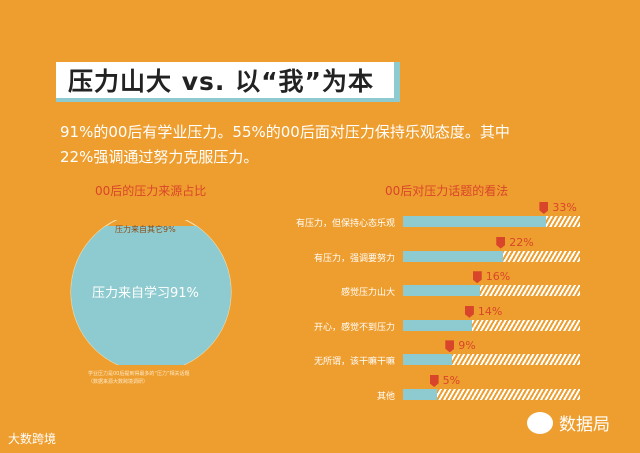  What do you see at coordinates (447, 191) in the screenshot?
I see `bar-title: 00后对压力话题的看法` at bounding box center [447, 191].